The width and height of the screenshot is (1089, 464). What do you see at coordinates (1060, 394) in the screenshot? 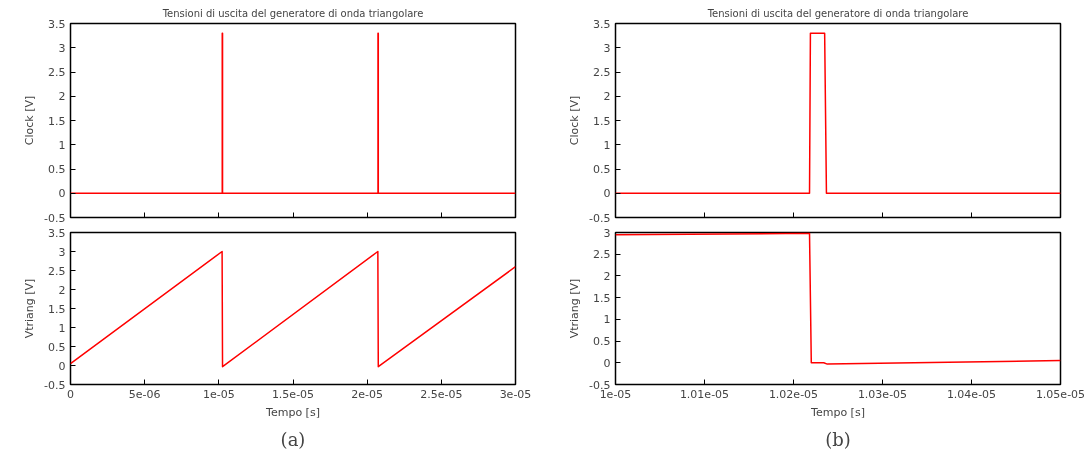
I see `x-tick-label: 1.05e-05` at bounding box center [1060, 394].